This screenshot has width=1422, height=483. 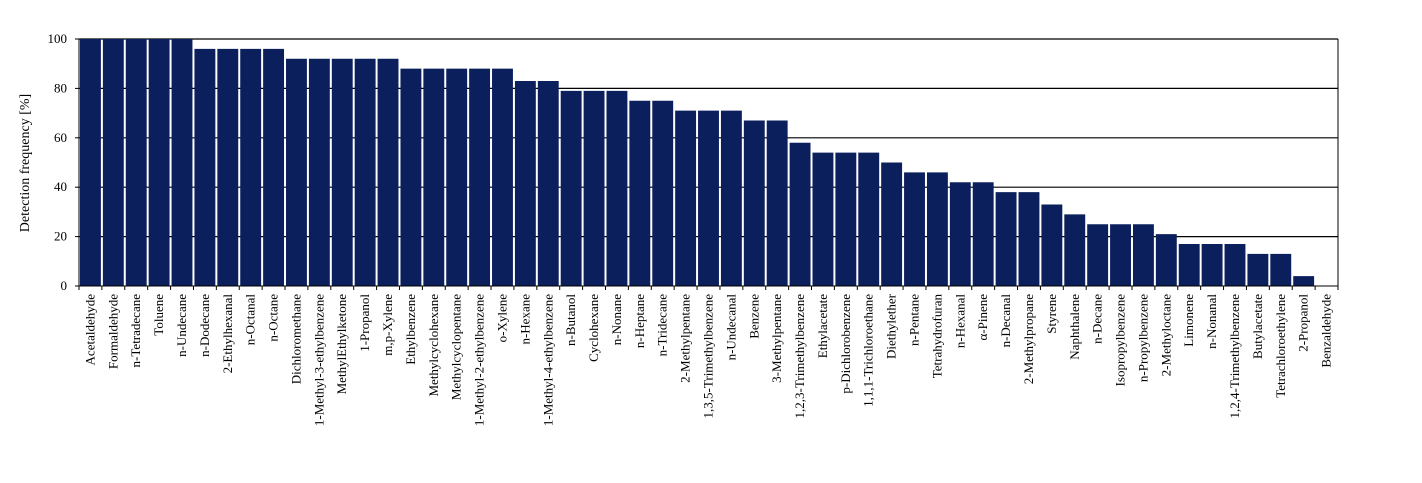 What do you see at coordinates (959, 321) in the screenshot?
I see `category-label: n-Hexanal` at bounding box center [959, 321].